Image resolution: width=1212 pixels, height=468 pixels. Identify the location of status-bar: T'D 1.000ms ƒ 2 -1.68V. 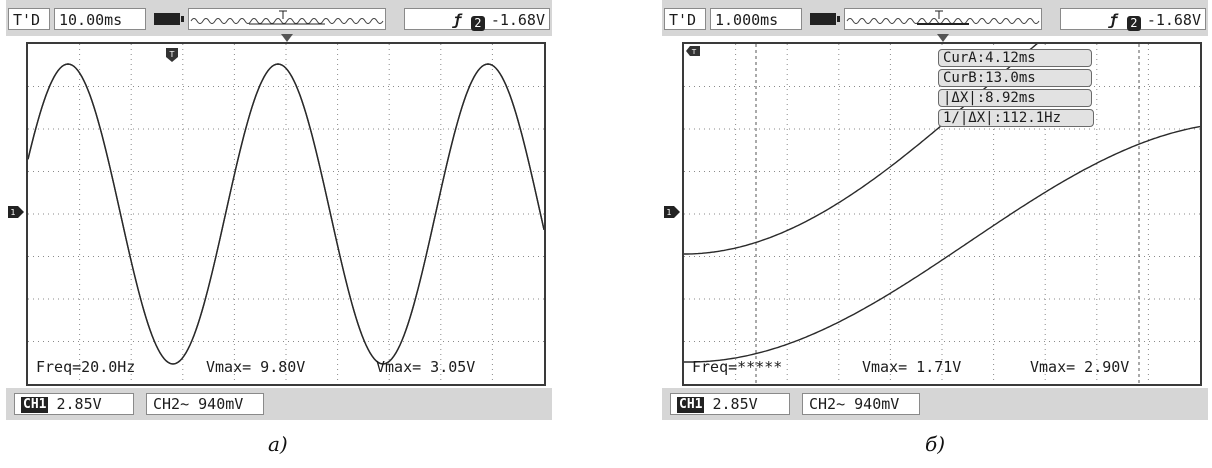
(935, 18).